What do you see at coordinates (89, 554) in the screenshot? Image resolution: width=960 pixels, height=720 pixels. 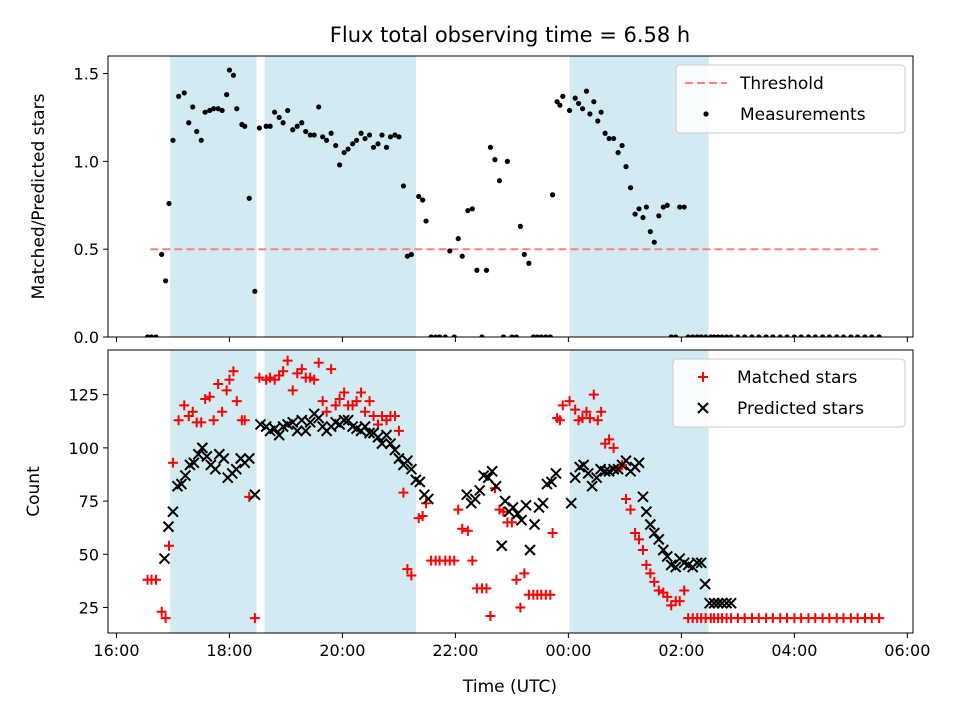 I see `y-tick-label: 50` at bounding box center [89, 554].